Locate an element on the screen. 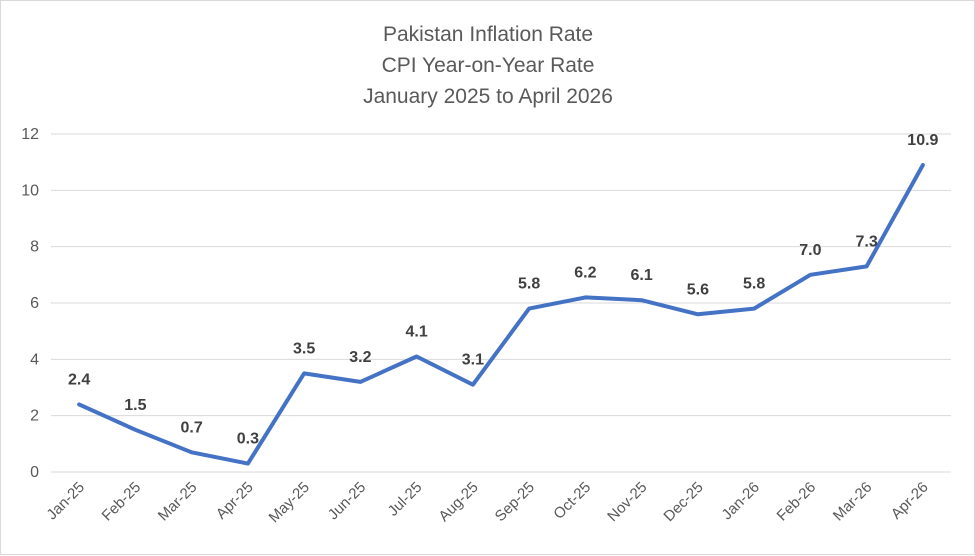  y-tick-label: 12 is located at coordinates (30, 134).